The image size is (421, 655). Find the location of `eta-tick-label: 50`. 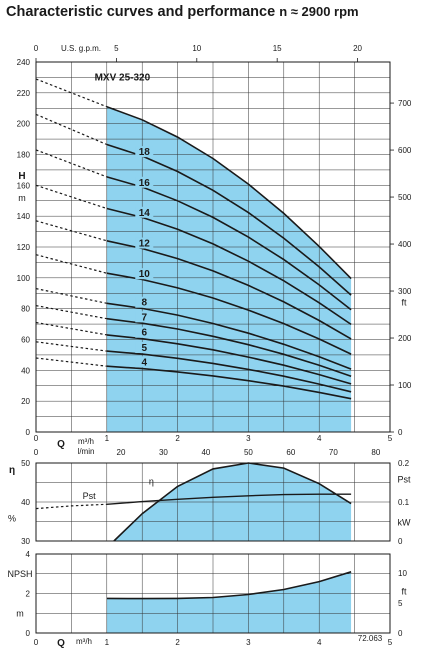

eta-tick-label: 50 is located at coordinates (25, 463).